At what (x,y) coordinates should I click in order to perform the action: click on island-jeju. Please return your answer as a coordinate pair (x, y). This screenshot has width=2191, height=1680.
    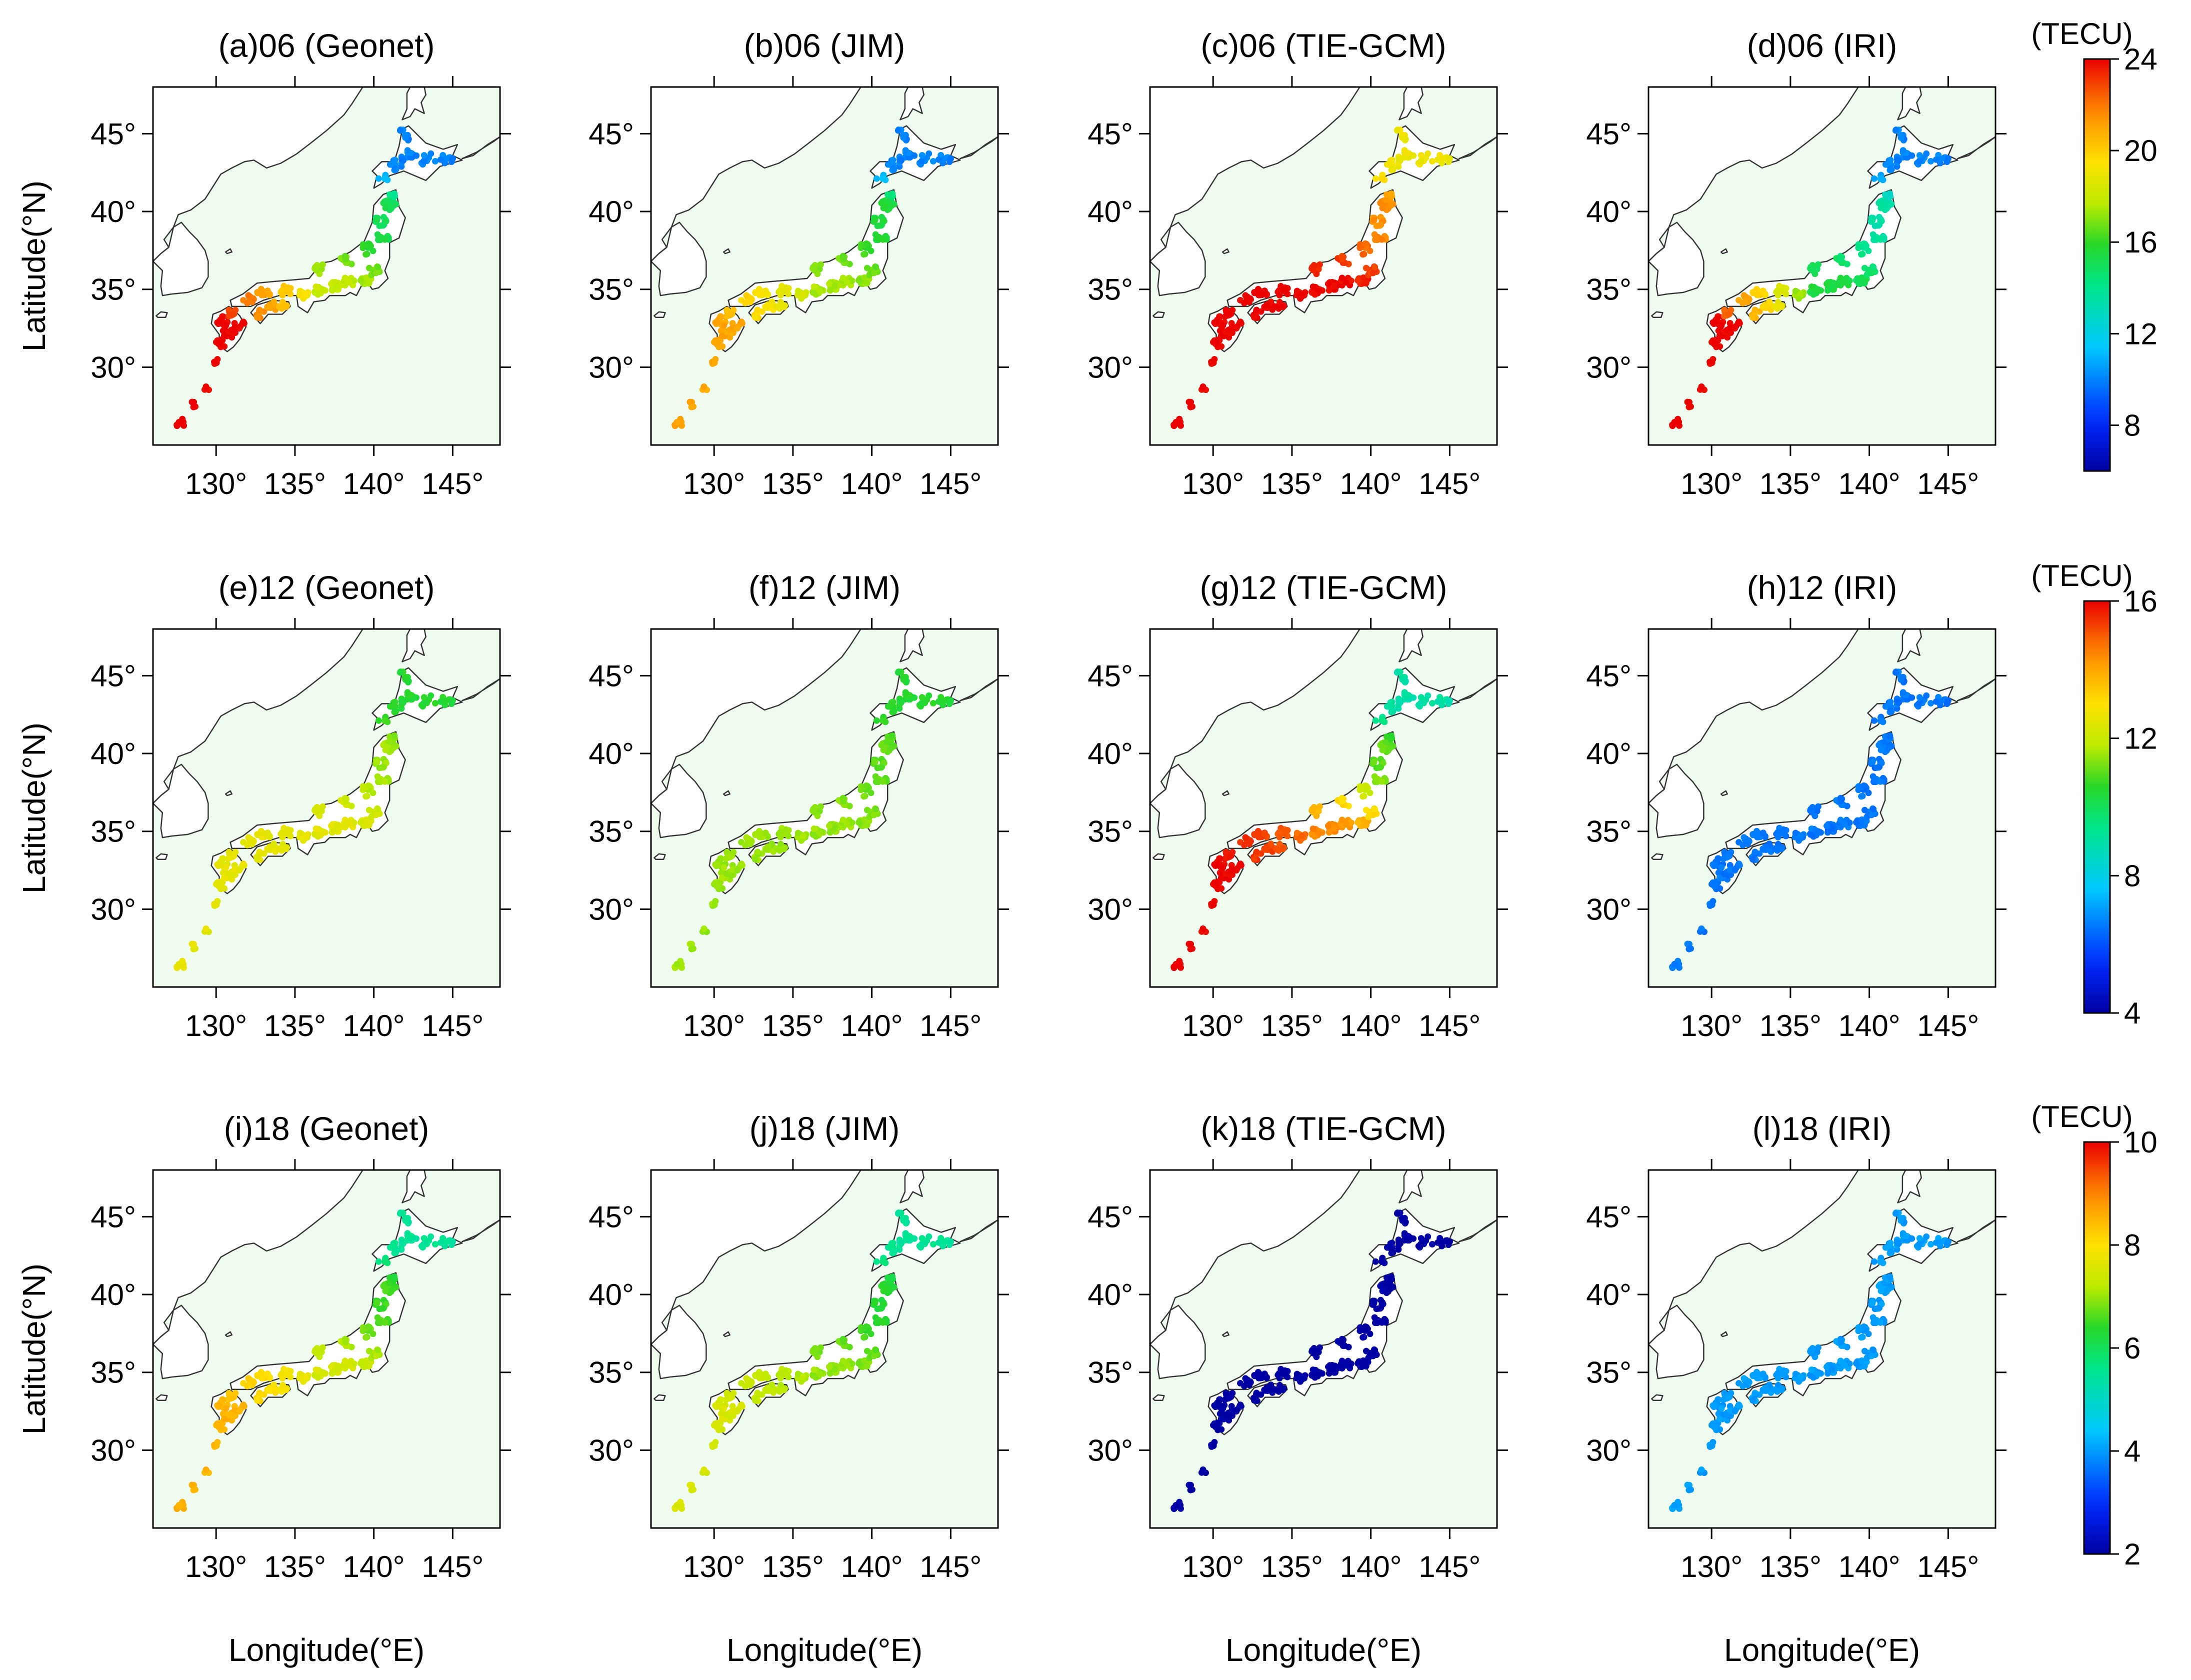
    Looking at the image, I should click on (162, 1397).